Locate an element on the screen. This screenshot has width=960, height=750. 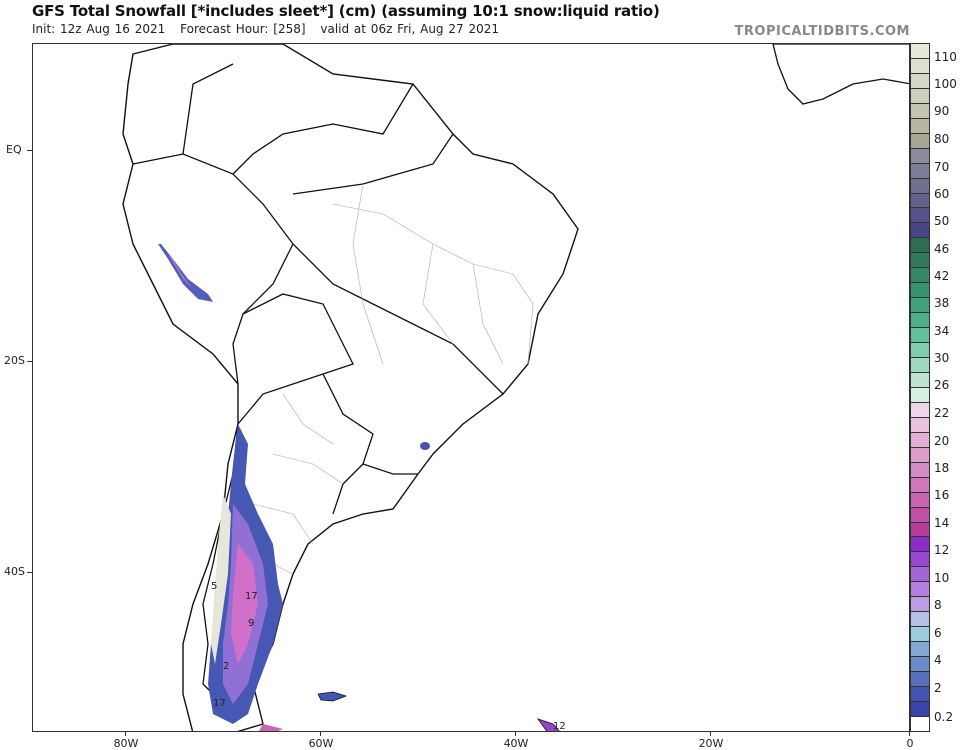
lon-label-20w: 20W is located at coordinates (711, 743).